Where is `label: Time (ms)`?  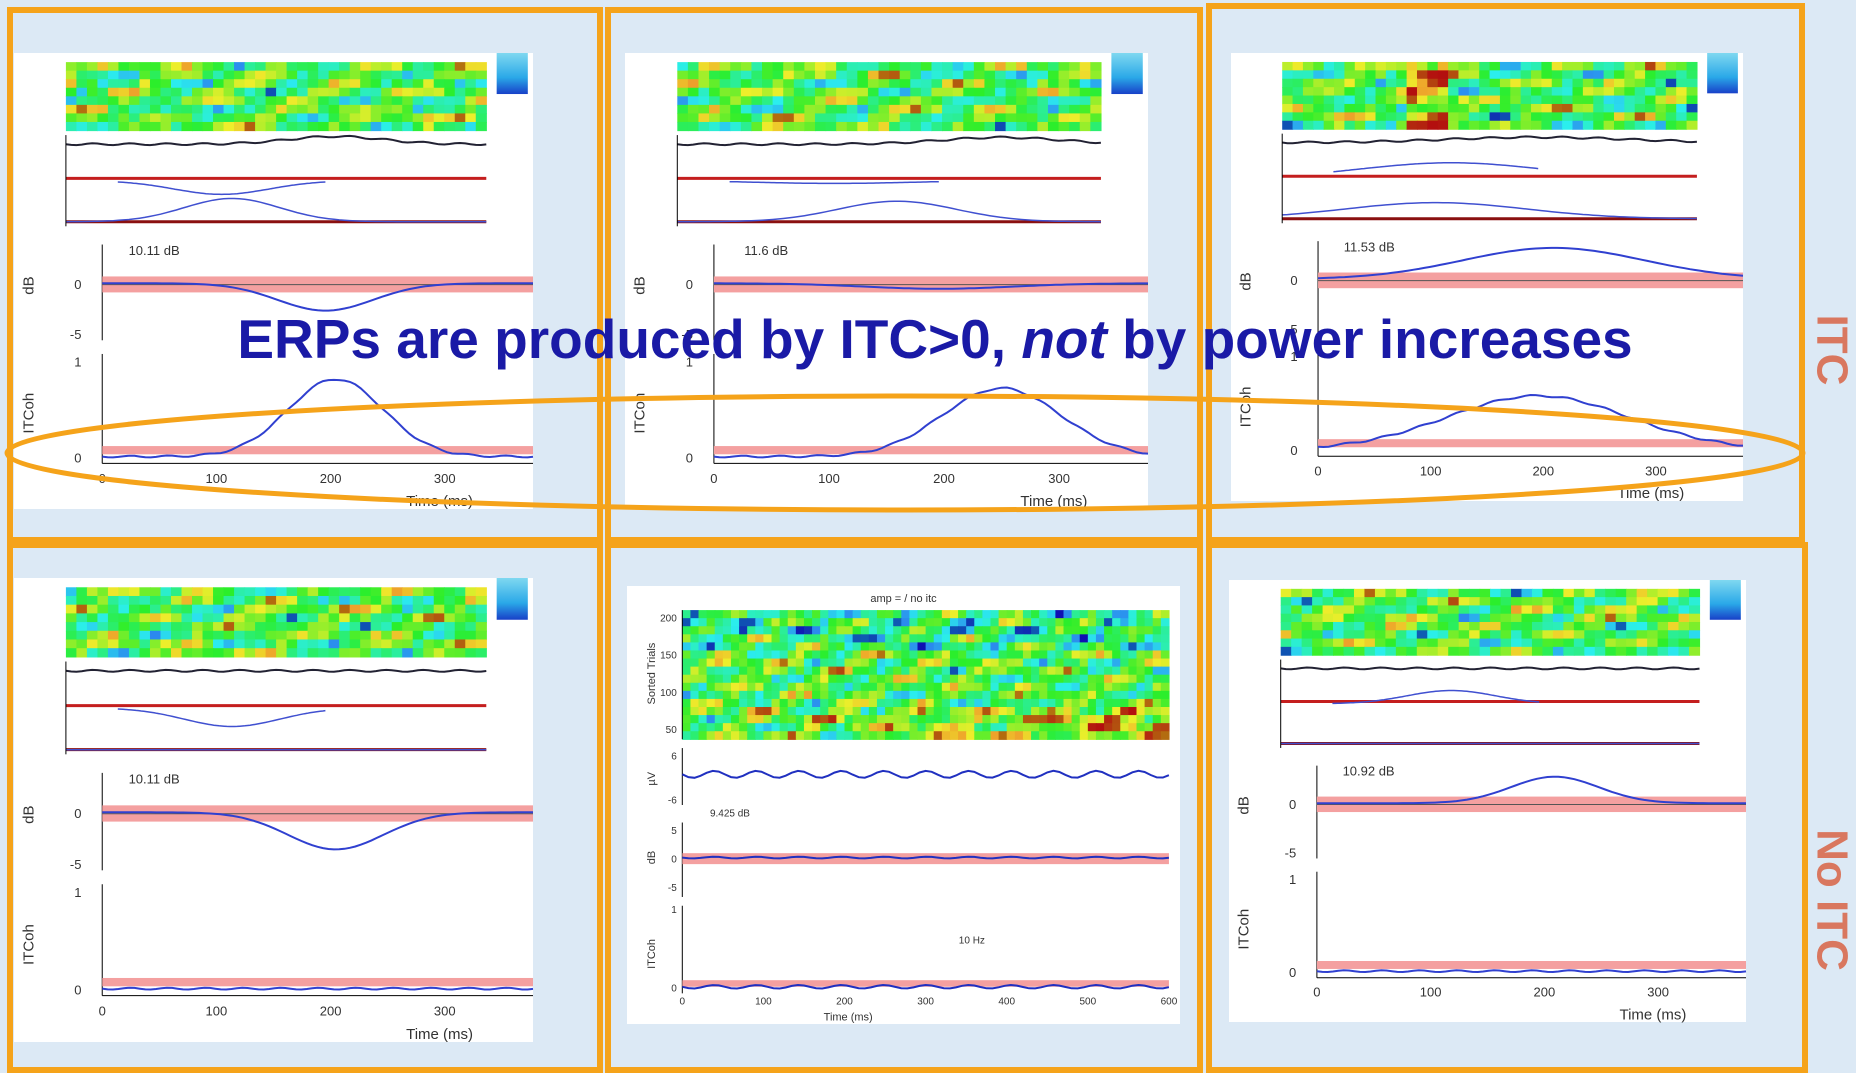
label: Time (ms) is located at coordinates (848, 1017).